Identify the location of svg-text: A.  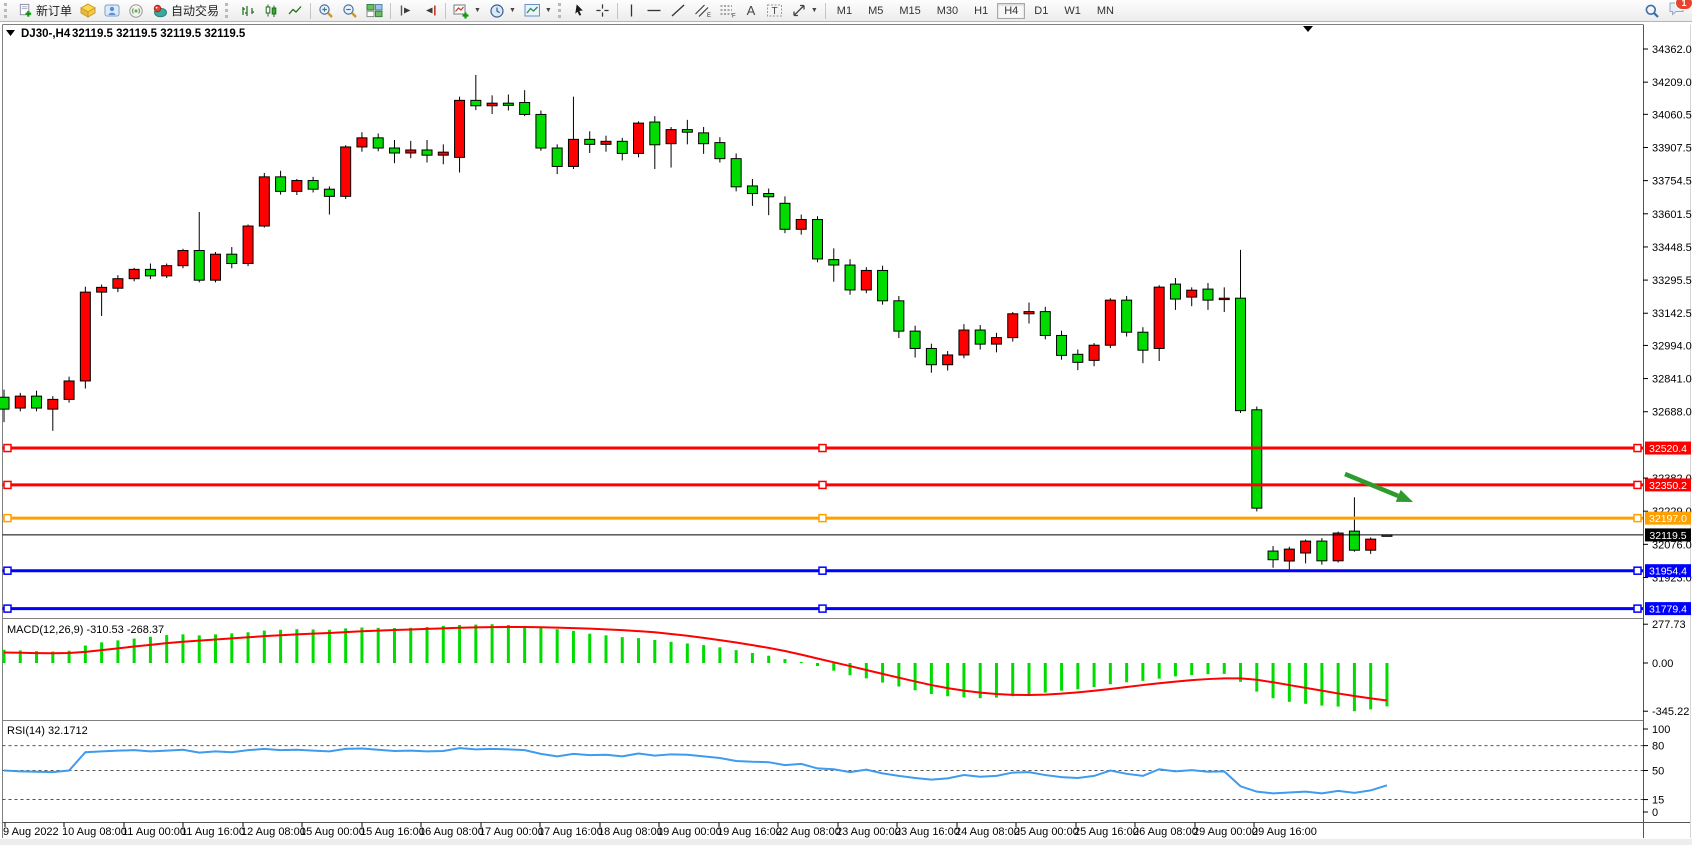
(751, 10).